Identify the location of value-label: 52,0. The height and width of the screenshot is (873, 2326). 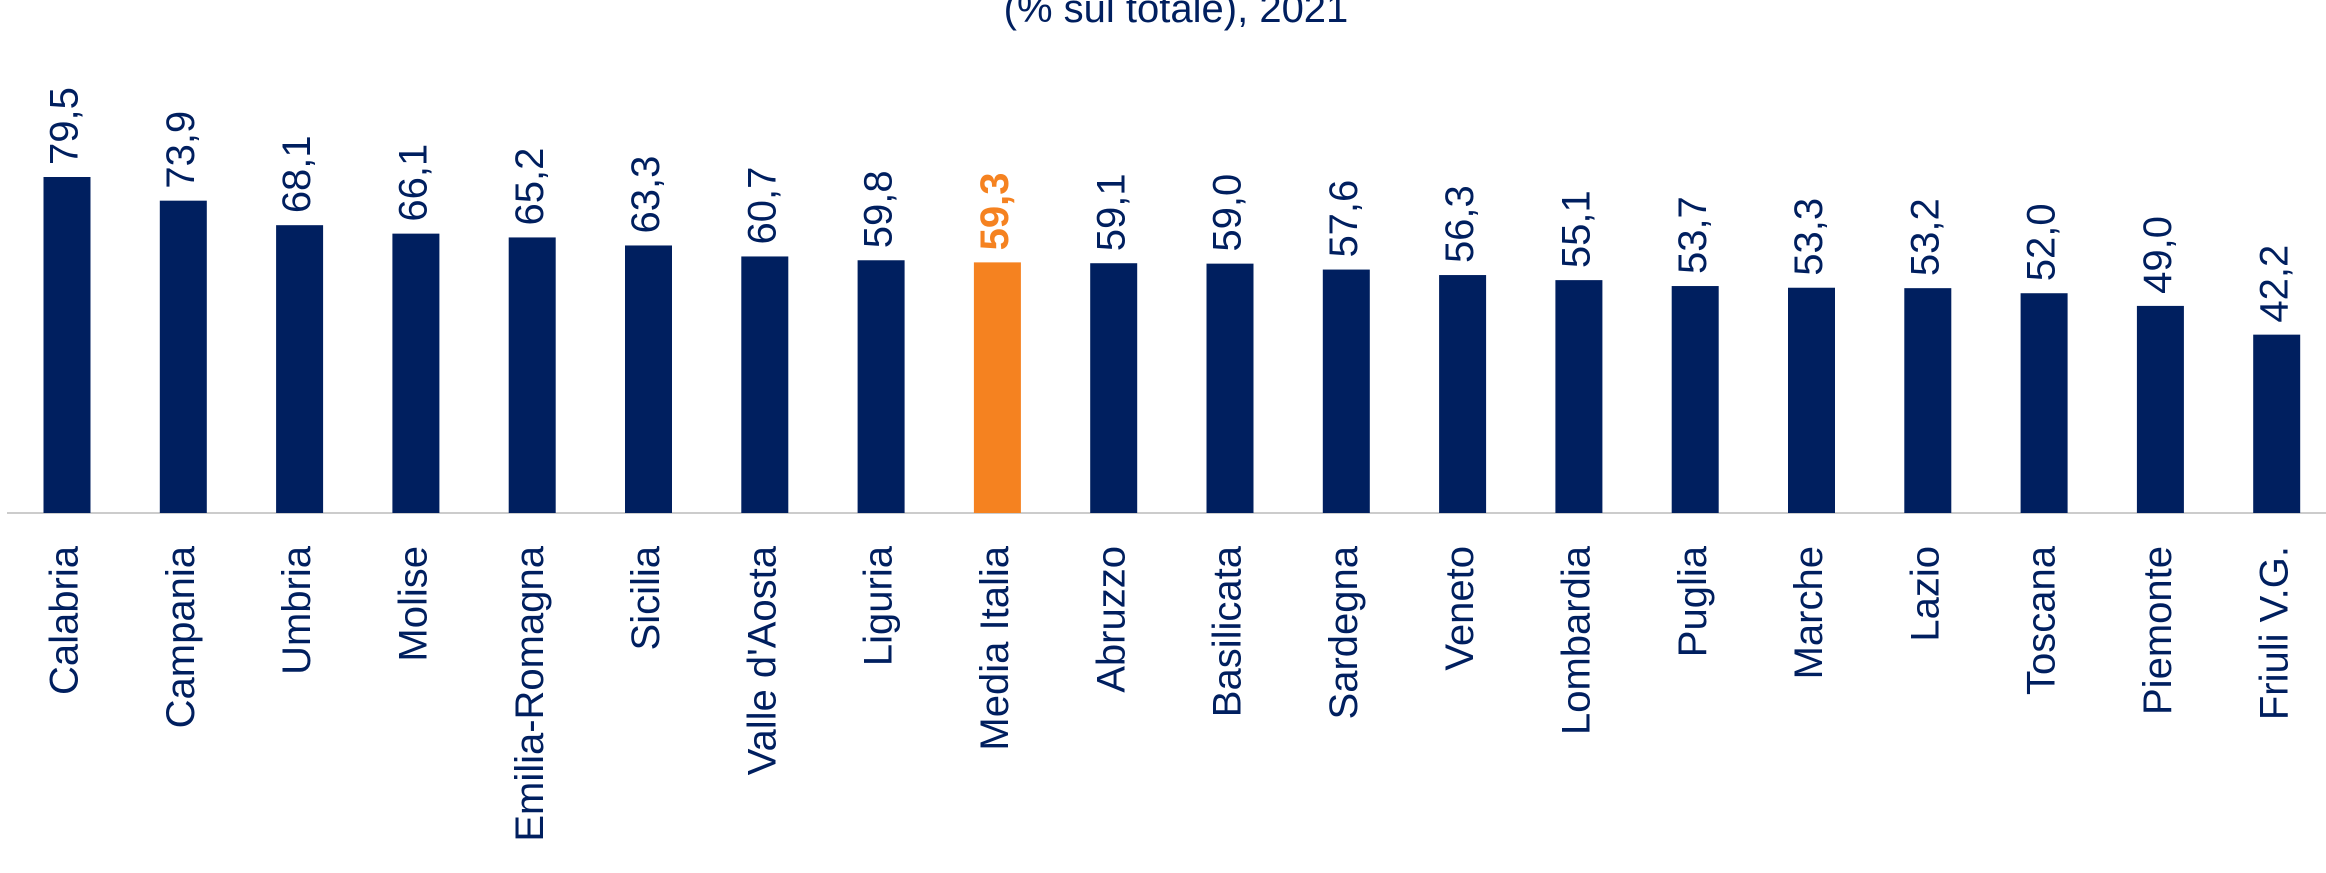
(2042, 242).